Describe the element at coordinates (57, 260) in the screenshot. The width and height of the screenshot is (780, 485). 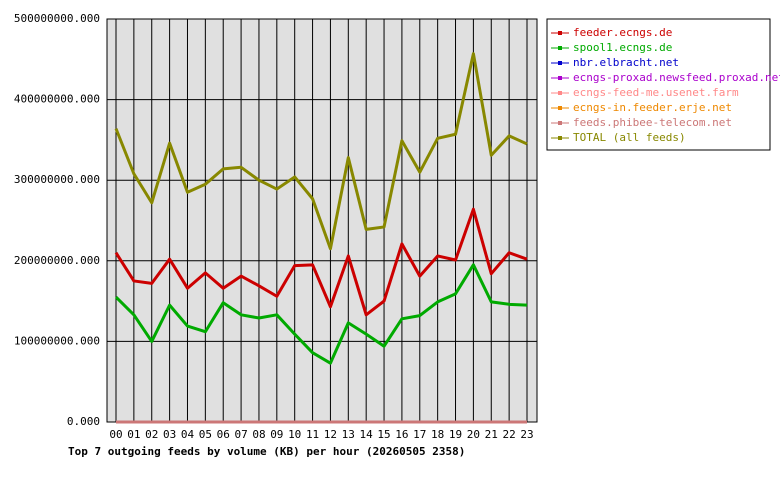
I see `y-tick-label: 200000000.000` at that location.